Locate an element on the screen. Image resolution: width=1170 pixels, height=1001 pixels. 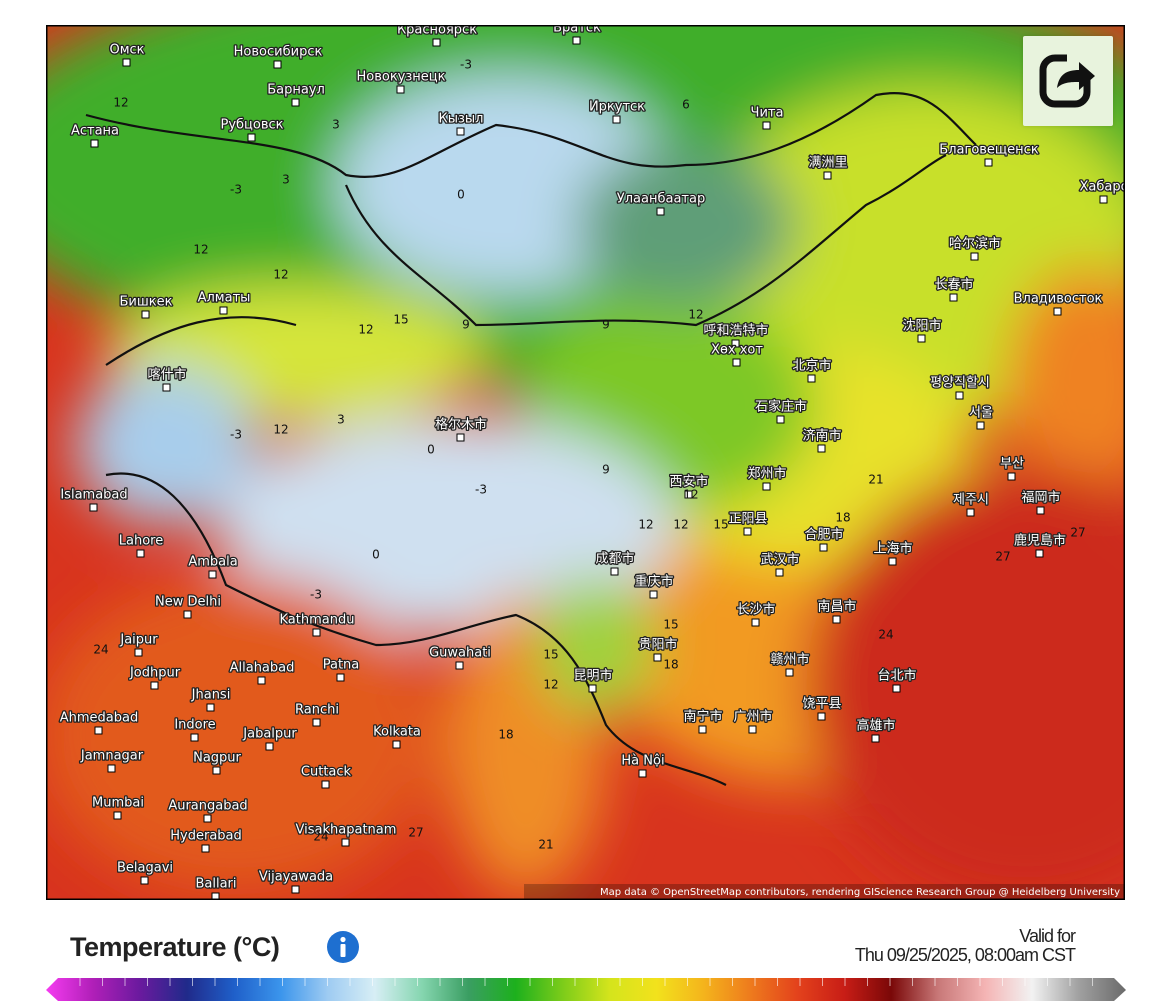
city-label: Рубцовск is located at coordinates (251, 125).